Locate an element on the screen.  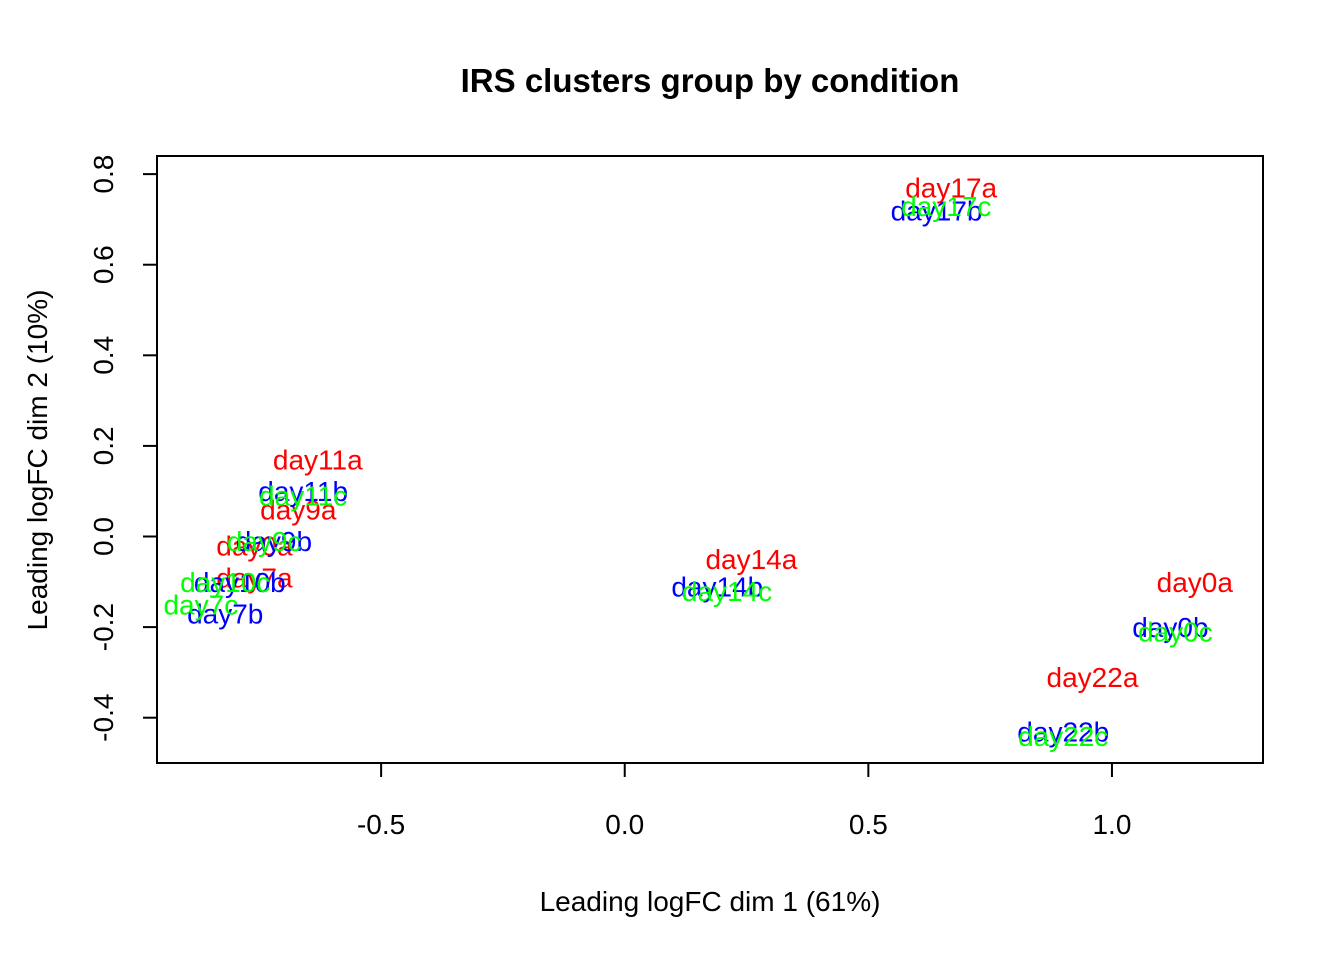
point-label-day17a: day17a is located at coordinates (951, 188).